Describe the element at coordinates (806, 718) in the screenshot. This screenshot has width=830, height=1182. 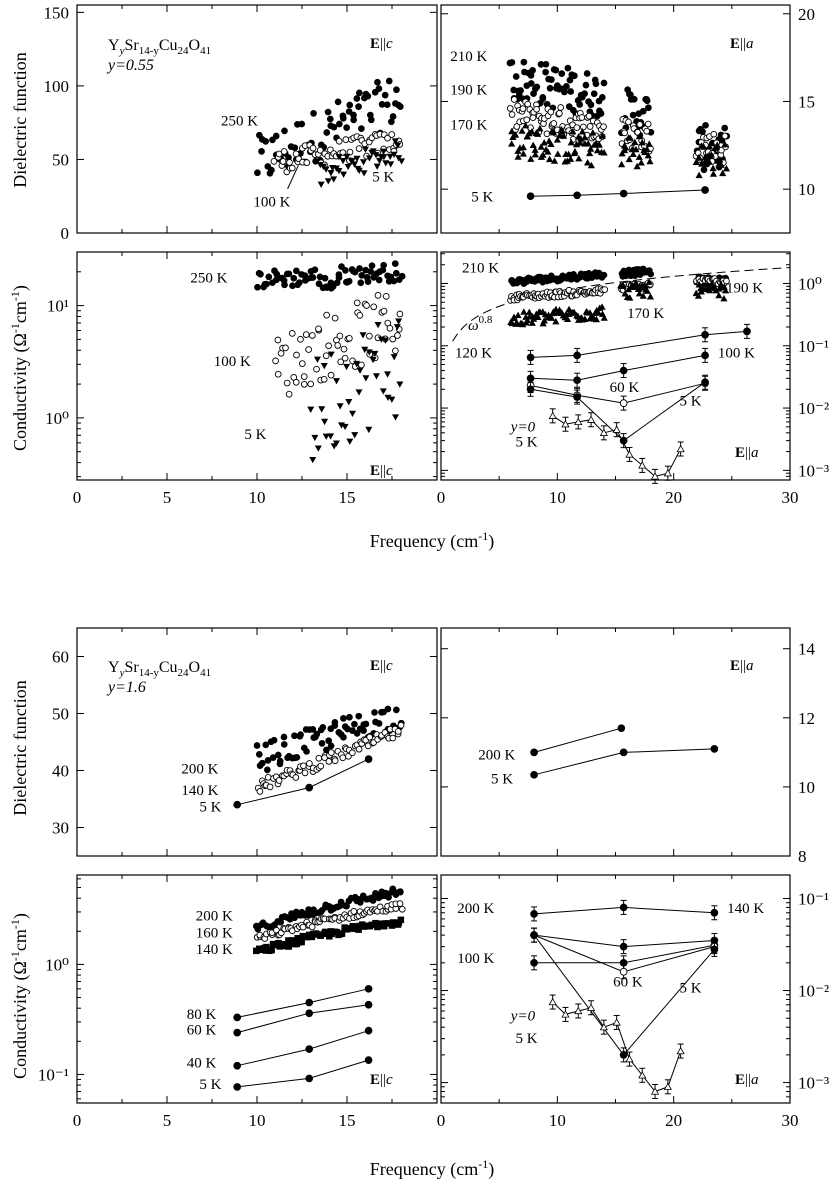
I see `y-tick-label: 12` at that location.